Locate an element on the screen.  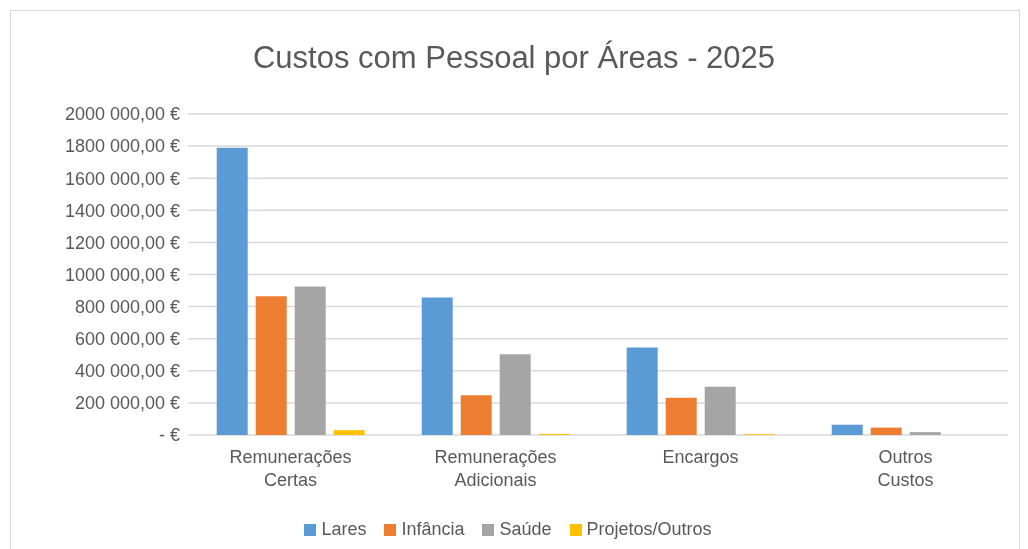
y-tick-label: 600 000,00 € is located at coordinates (127, 339).